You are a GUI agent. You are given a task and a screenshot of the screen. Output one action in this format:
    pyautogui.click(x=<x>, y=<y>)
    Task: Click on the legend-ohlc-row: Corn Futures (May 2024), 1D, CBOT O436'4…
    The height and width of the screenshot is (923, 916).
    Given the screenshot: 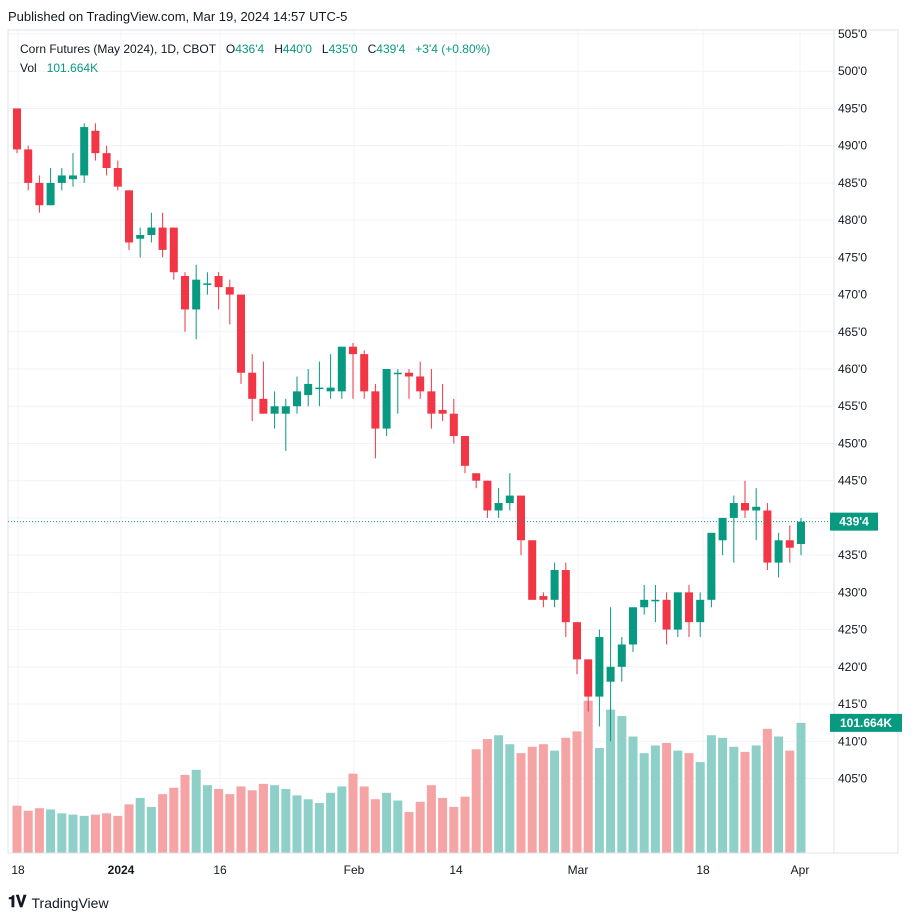 What is the action you would take?
    pyautogui.click(x=255, y=49)
    